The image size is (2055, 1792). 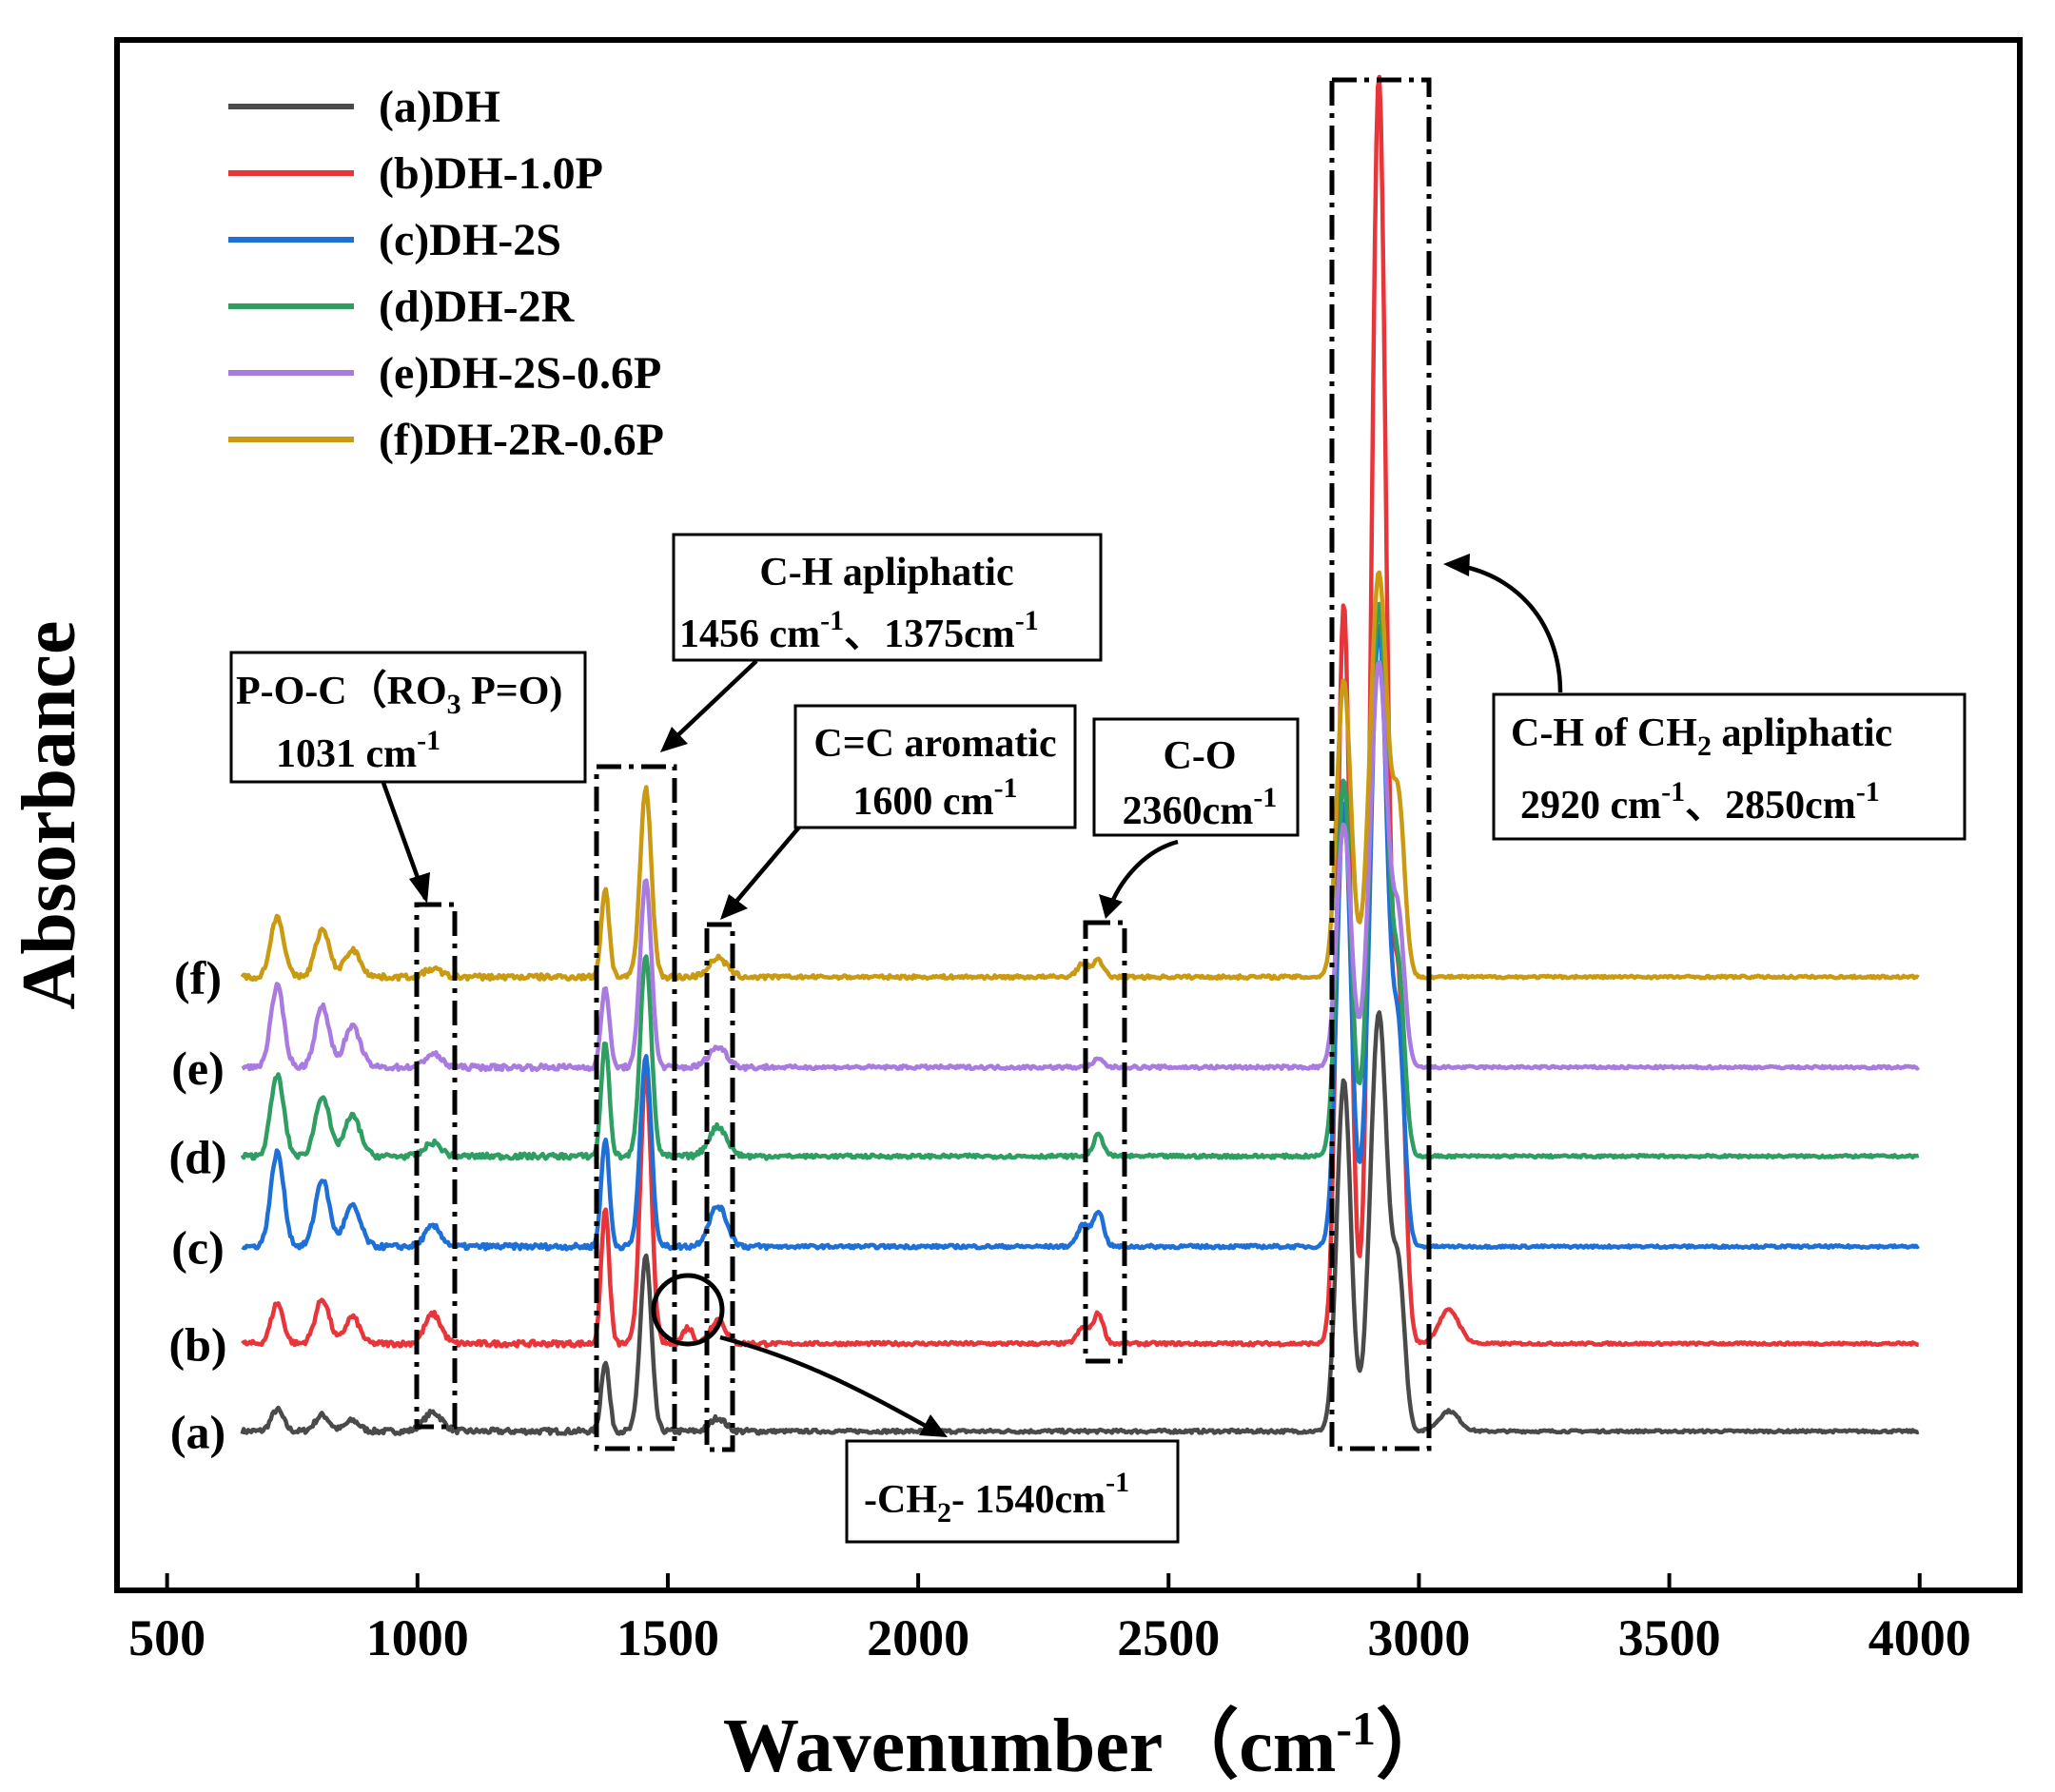 I want to click on annotation-ch2-1540: -CH2- 1540cm-1, so click(x=1012, y=1492).